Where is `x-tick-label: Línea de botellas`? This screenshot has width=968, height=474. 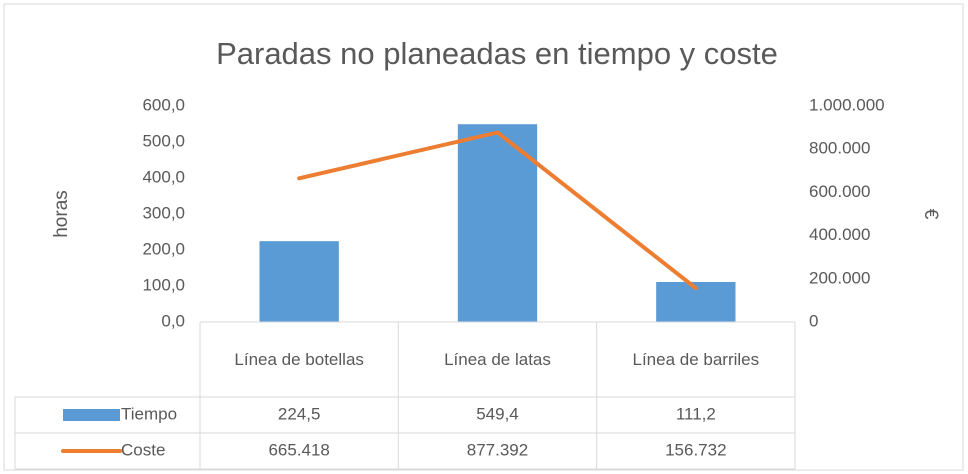 x-tick-label: Línea de botellas is located at coordinates (299, 359).